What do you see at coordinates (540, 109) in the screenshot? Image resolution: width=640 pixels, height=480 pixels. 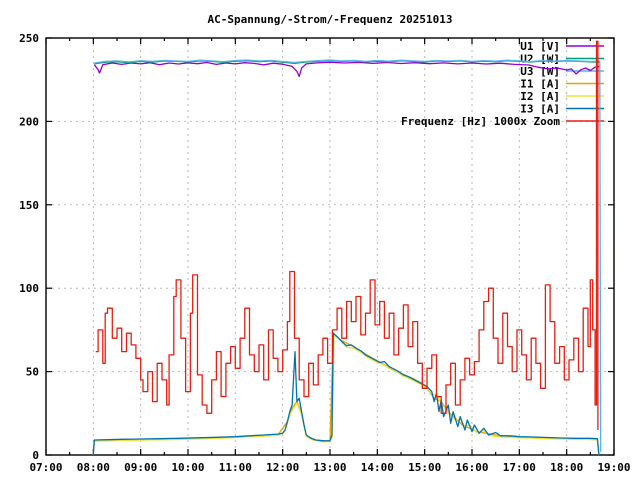 I see `legend-label-i3: I3 [A]` at bounding box center [540, 109].